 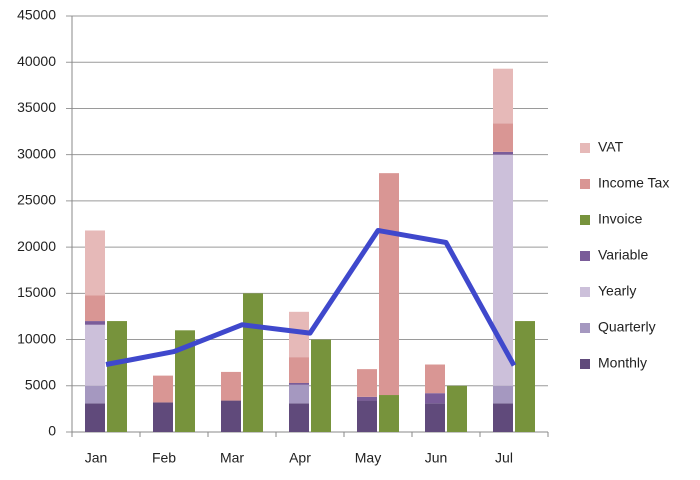 I want to click on x-tick-label: Jan, so click(x=96, y=458).